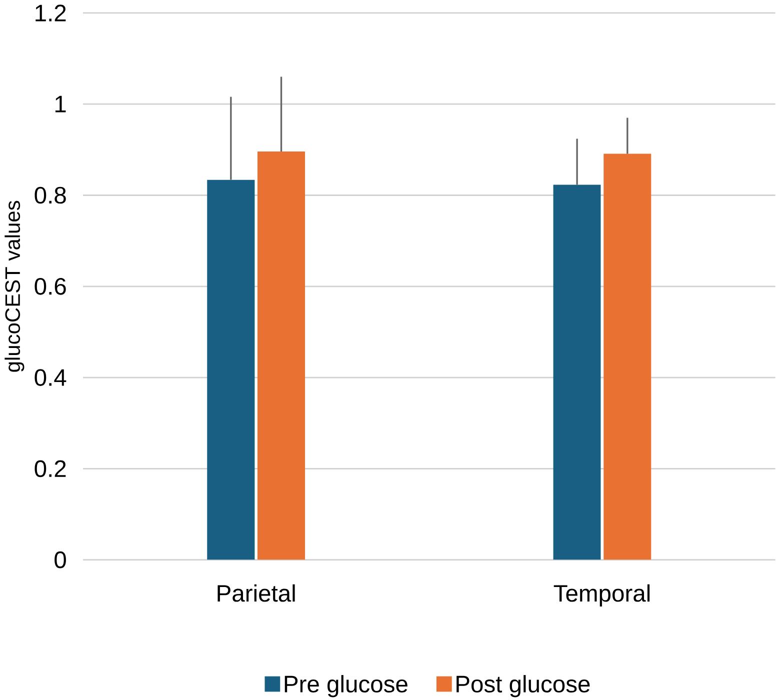 This screenshot has width=776, height=700. I want to click on y-tick-label: 1, so click(60, 104).